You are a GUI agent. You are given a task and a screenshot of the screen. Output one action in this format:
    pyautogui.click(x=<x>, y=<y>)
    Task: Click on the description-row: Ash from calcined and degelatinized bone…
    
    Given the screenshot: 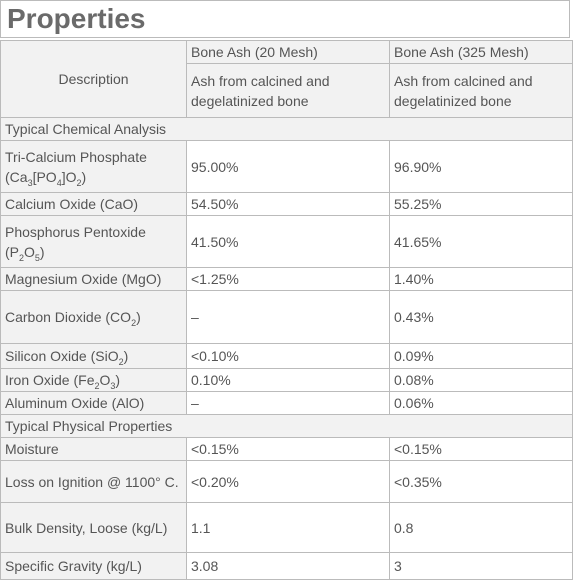 What is the action you would take?
    pyautogui.click(x=287, y=90)
    